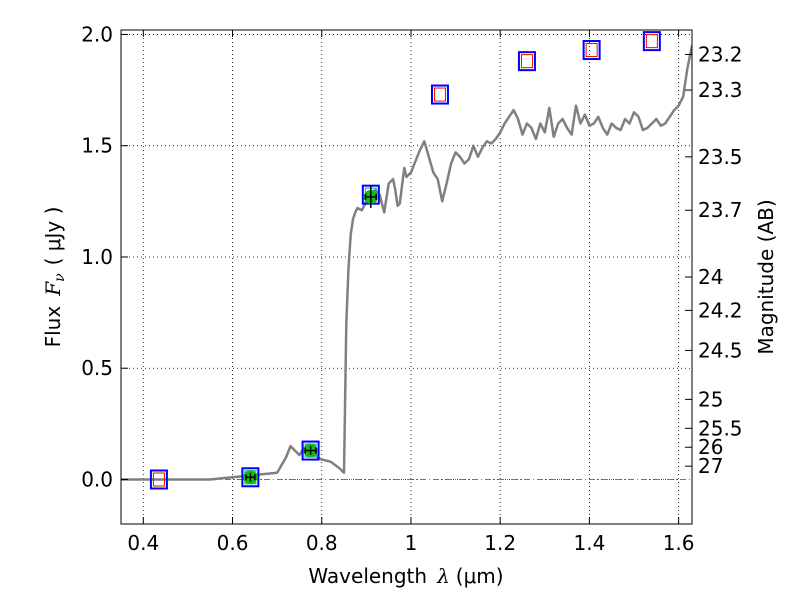 This screenshot has width=800, height=600. What do you see at coordinates (720, 350) in the screenshot?
I see `magnitude-tick-label: 24.5` at bounding box center [720, 350].